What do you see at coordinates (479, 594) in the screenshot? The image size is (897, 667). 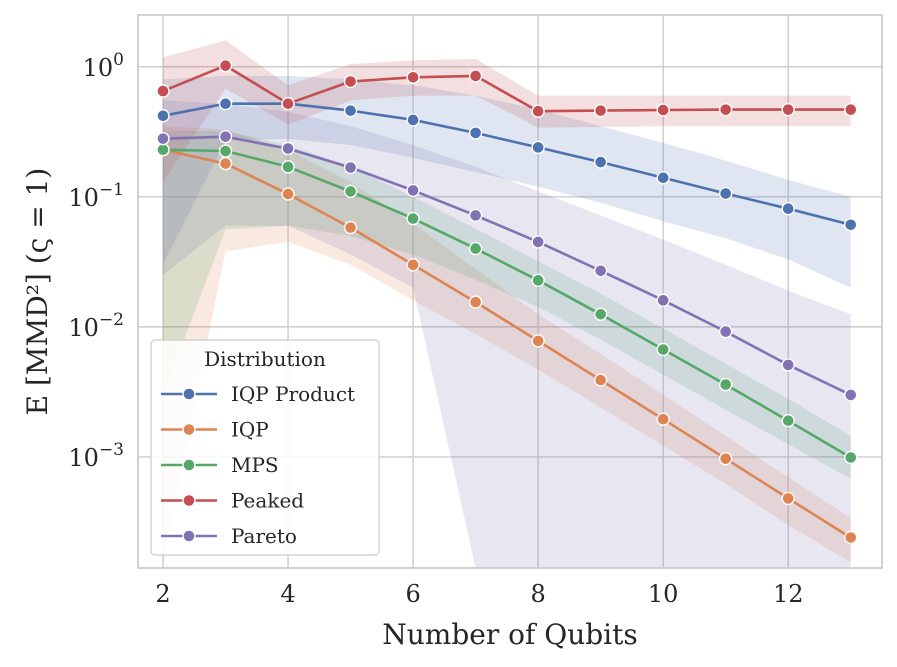 I see `x-tick-labels: 2 4 6 8 10 12` at bounding box center [479, 594].